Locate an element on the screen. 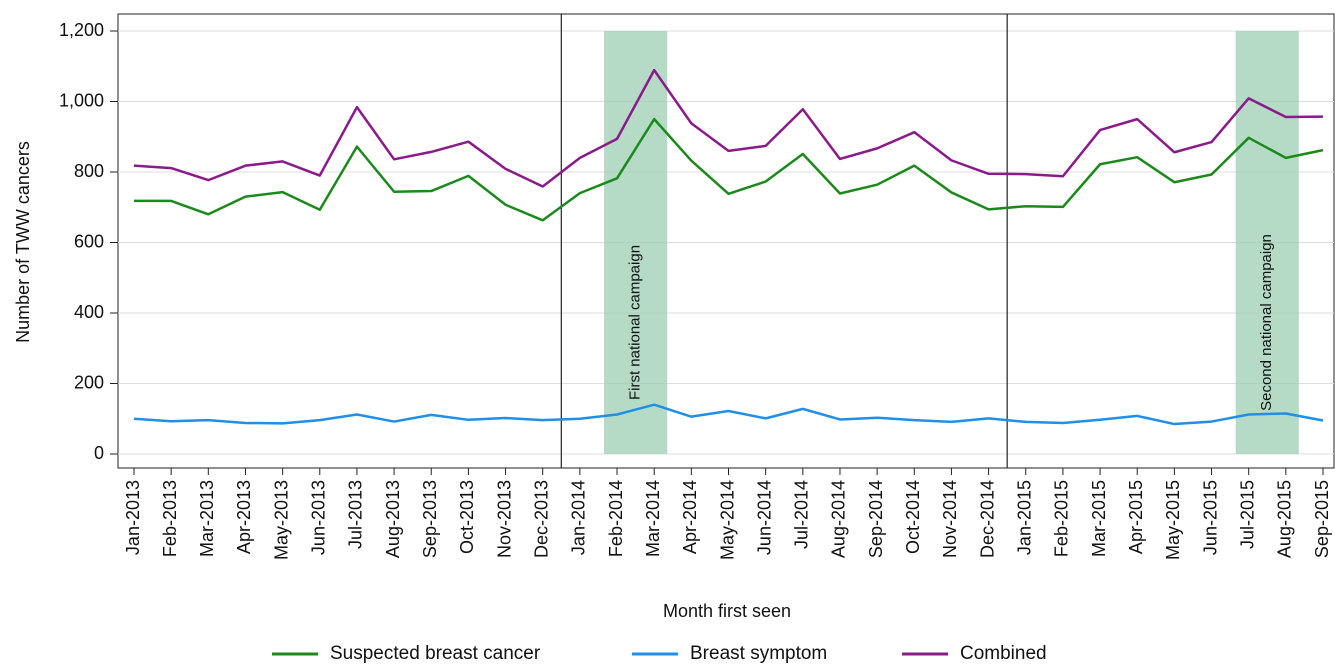 This screenshot has height=664, width=1335. x-tick-label: Apr-2014 is located at coordinates (690, 517).